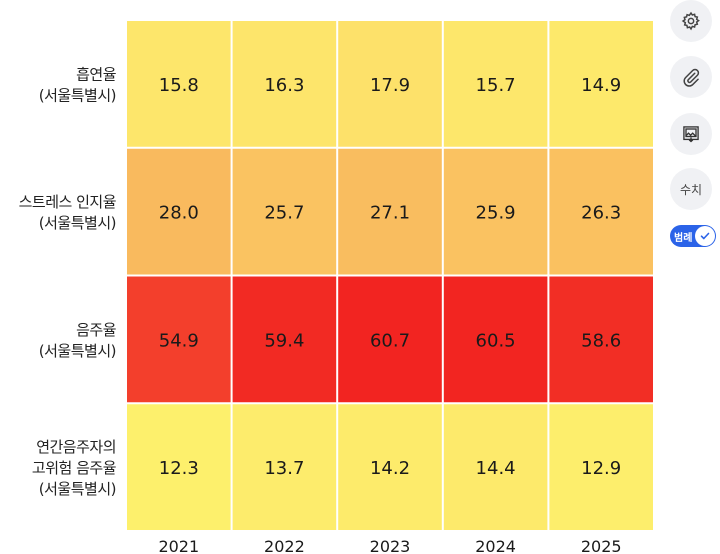 The image size is (720, 554). Describe the element at coordinates (67, 202) in the screenshot. I see `row-label-line: 스트레스 인지율` at that location.